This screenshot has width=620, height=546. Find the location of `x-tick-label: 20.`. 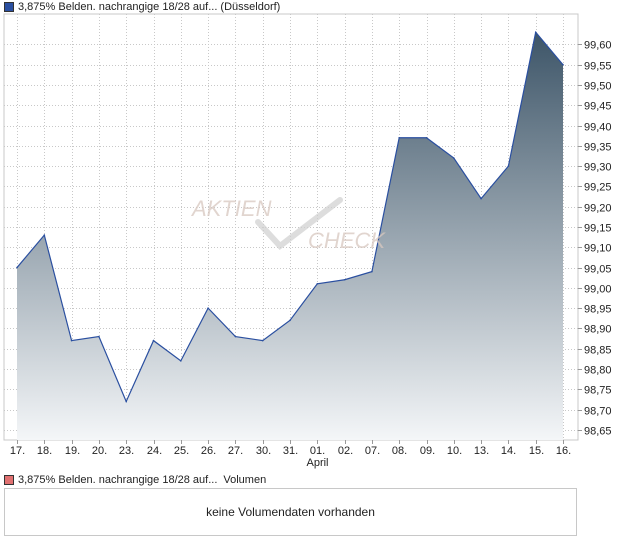

x-tick-label: 20. is located at coordinates (99, 451).